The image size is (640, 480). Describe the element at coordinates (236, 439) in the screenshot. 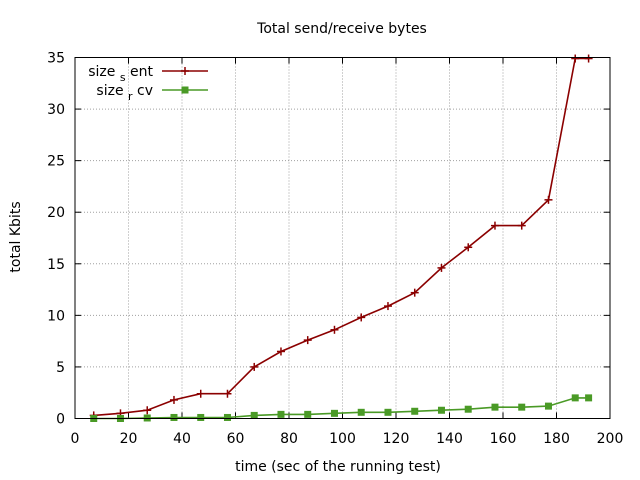

I see `x-tick-label: 60` at that location.